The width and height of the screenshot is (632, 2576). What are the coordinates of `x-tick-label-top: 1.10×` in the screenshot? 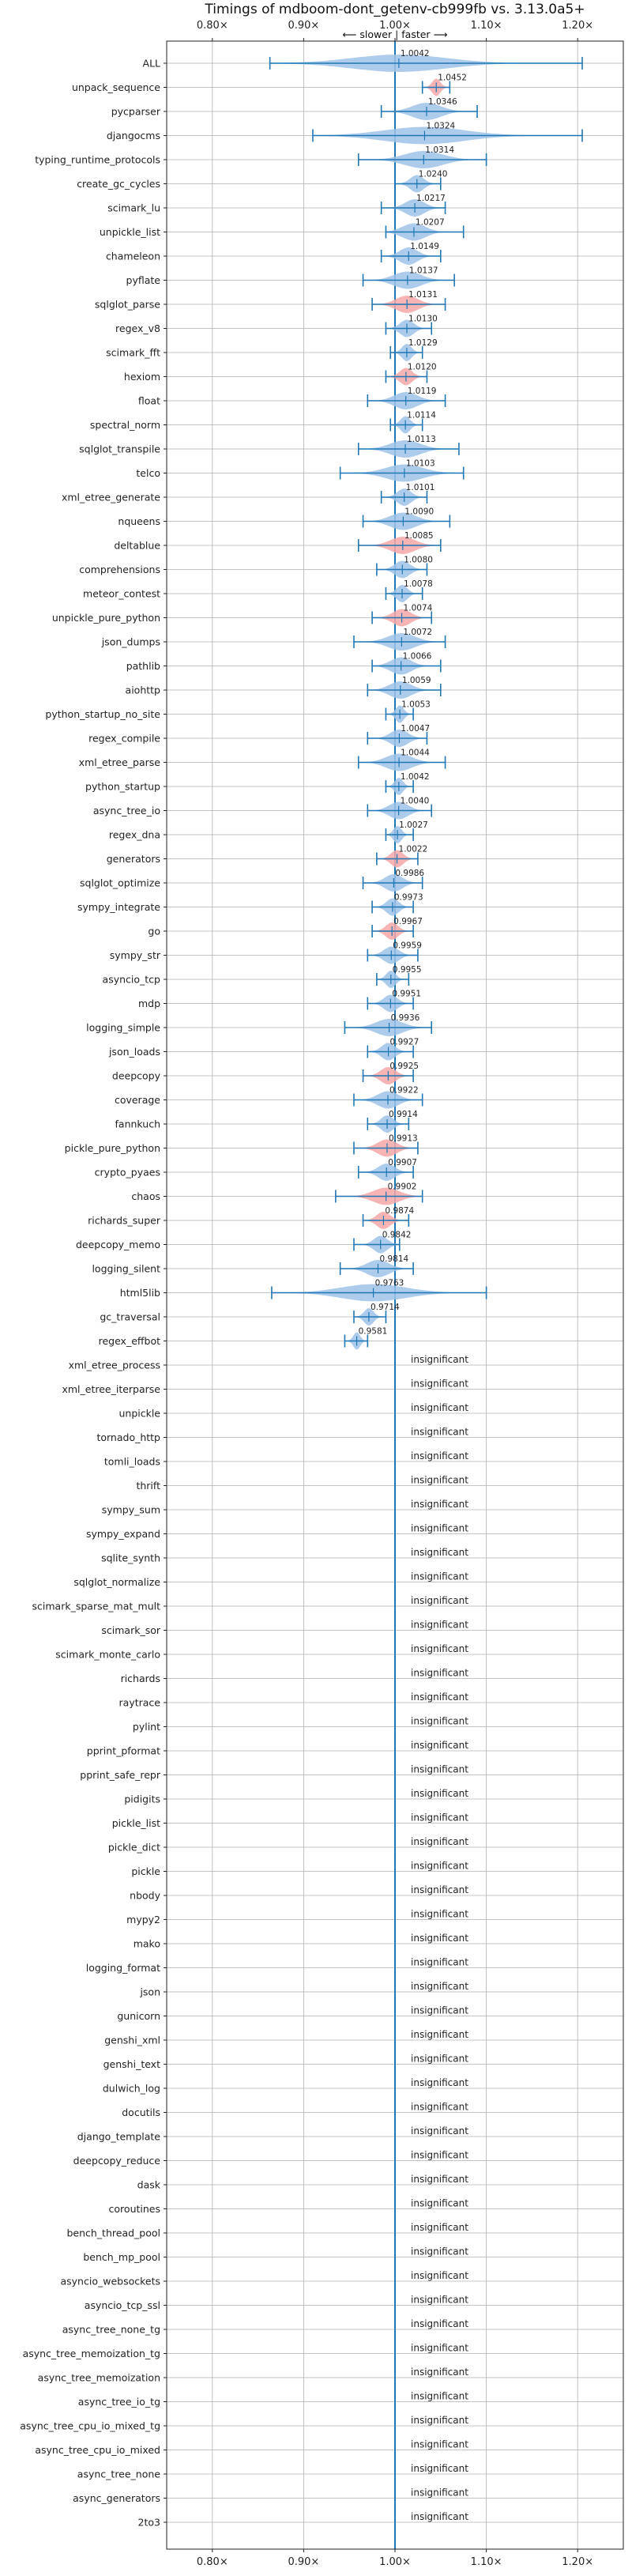 It's located at (487, 26).